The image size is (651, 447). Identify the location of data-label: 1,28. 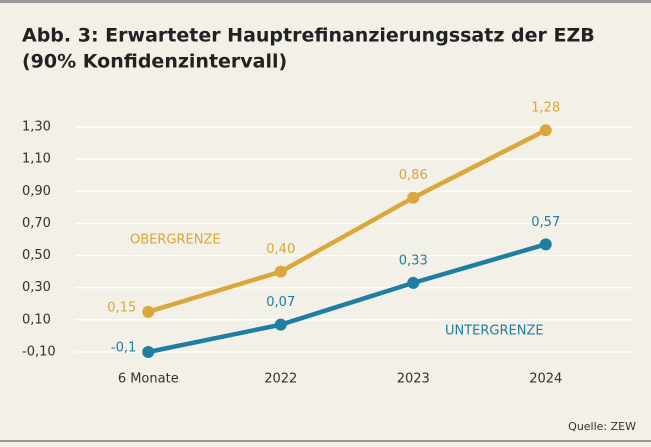
(545, 108).